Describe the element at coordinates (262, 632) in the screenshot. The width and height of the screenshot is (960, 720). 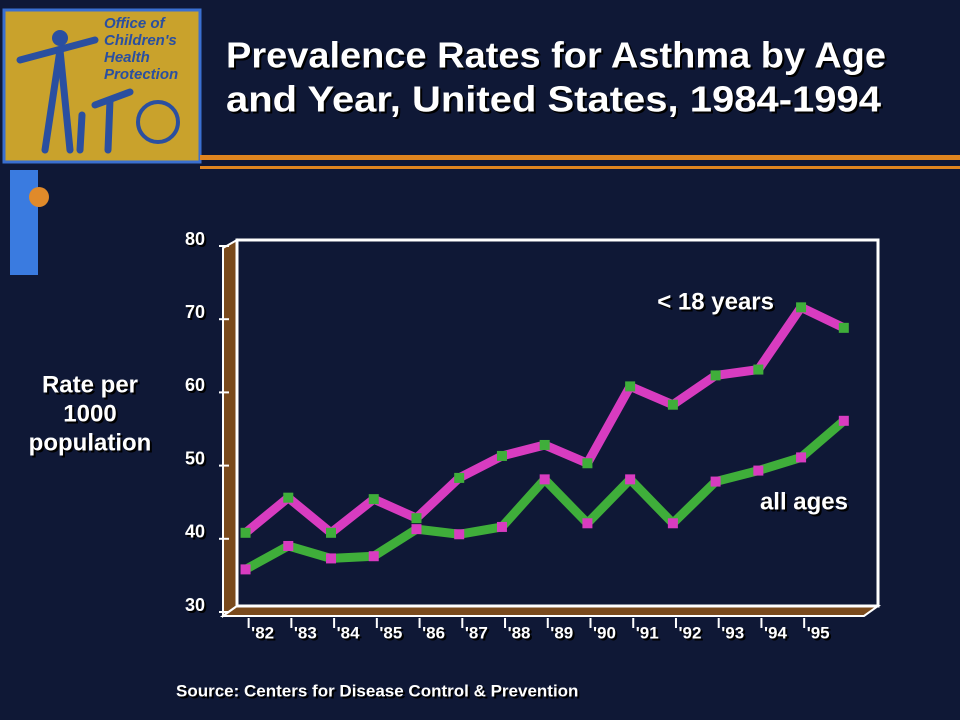
I see `x-tick-label: '82` at that location.